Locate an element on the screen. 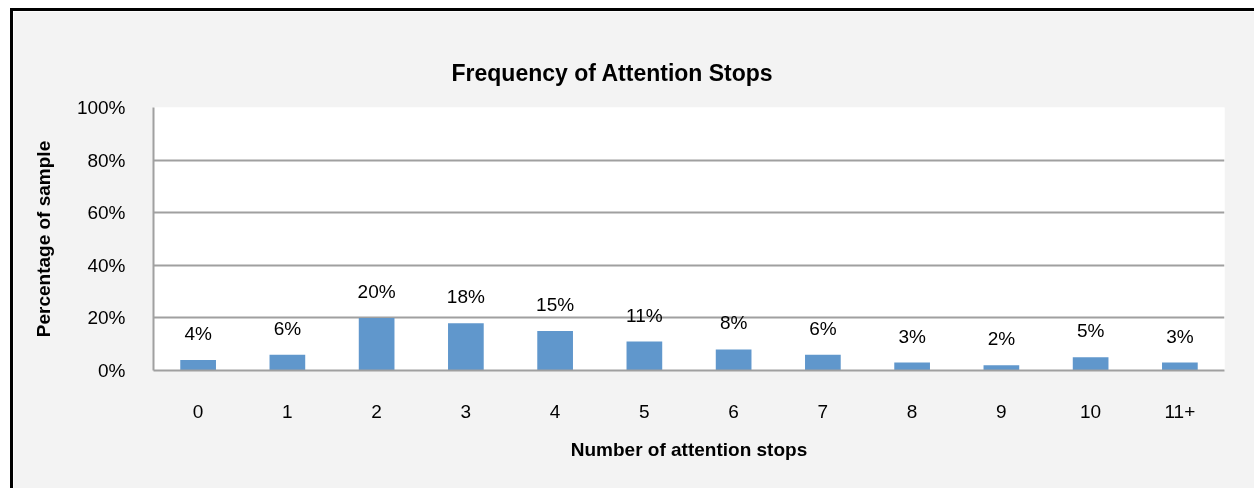 The width and height of the screenshot is (1257, 491). x-tick-label: 8 is located at coordinates (912, 411).